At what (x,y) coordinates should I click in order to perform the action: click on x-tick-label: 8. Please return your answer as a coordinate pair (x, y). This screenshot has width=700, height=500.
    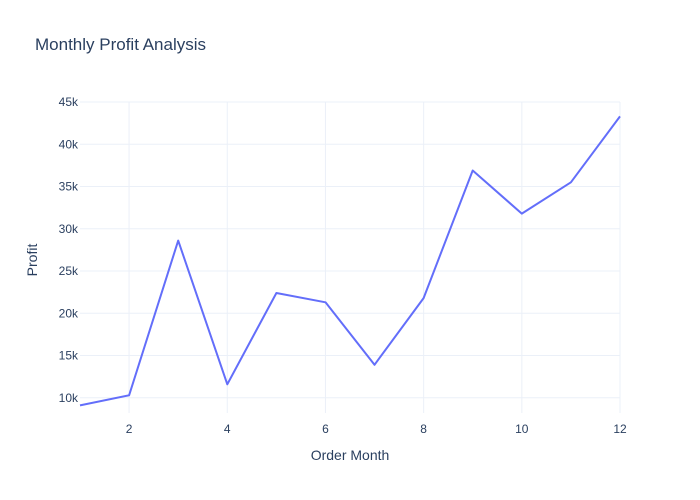
    Looking at the image, I should click on (423, 429).